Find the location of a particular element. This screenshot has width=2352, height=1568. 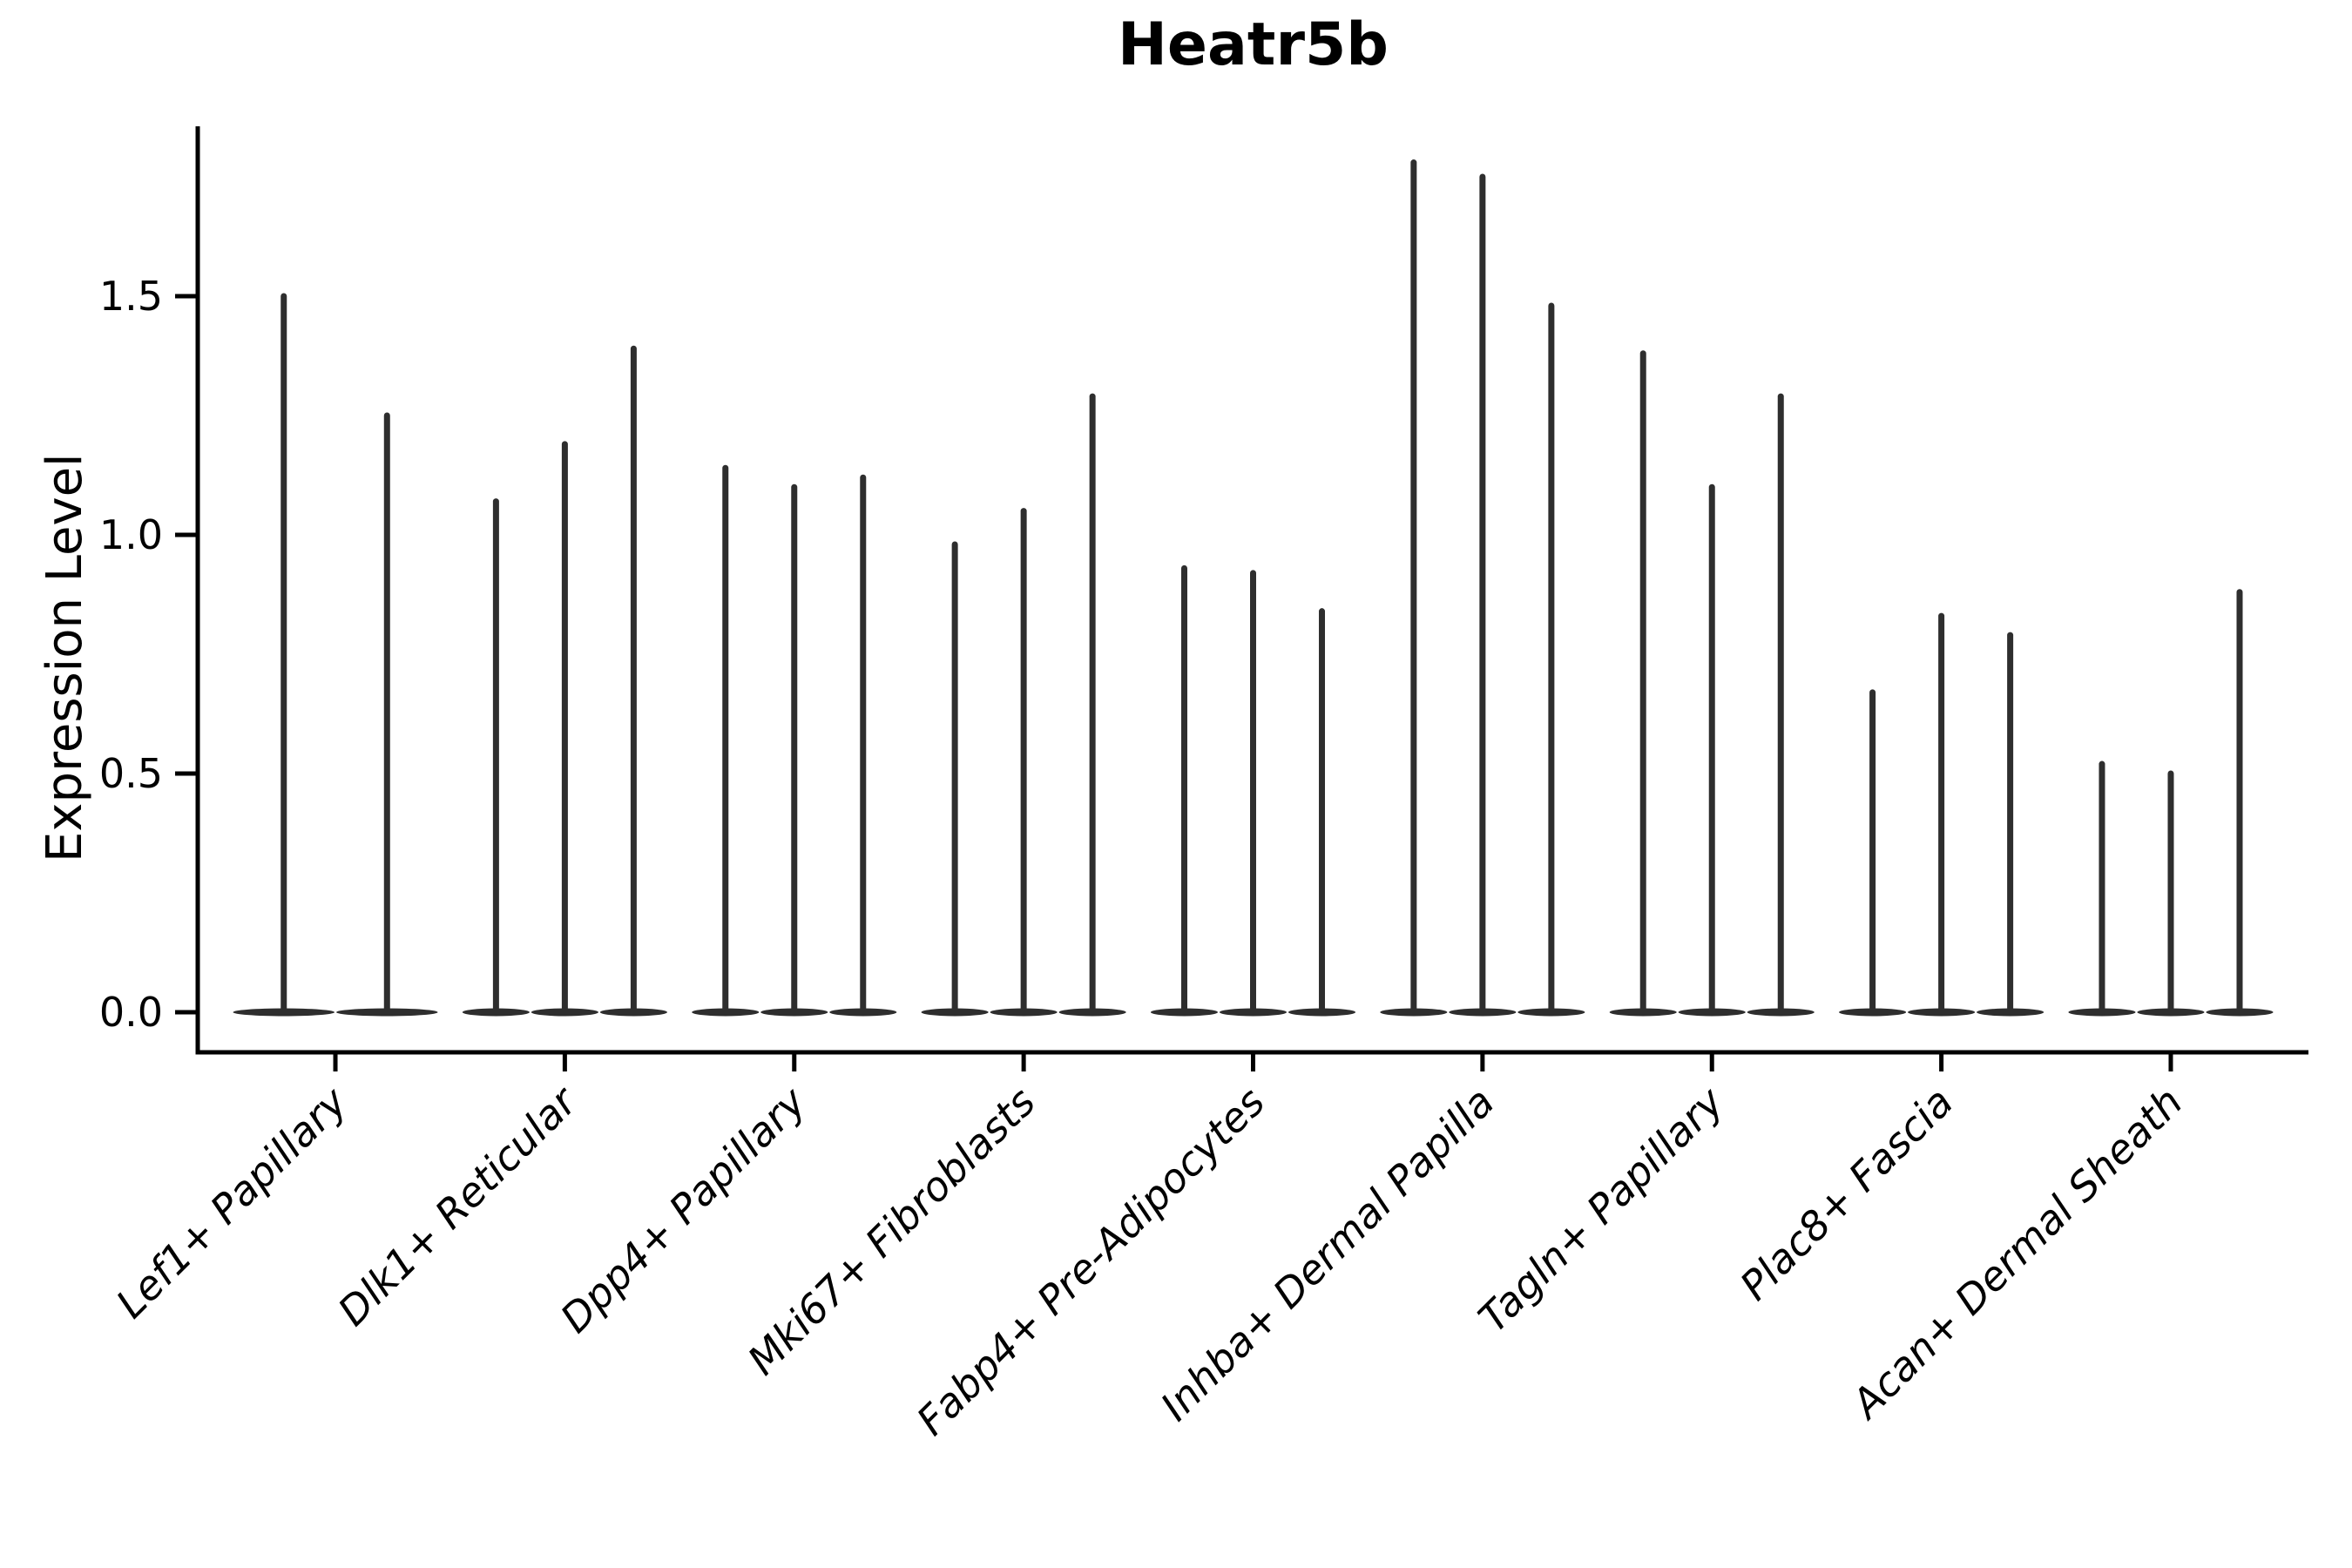

y-tick-label: 0.0 is located at coordinates (131, 1013).